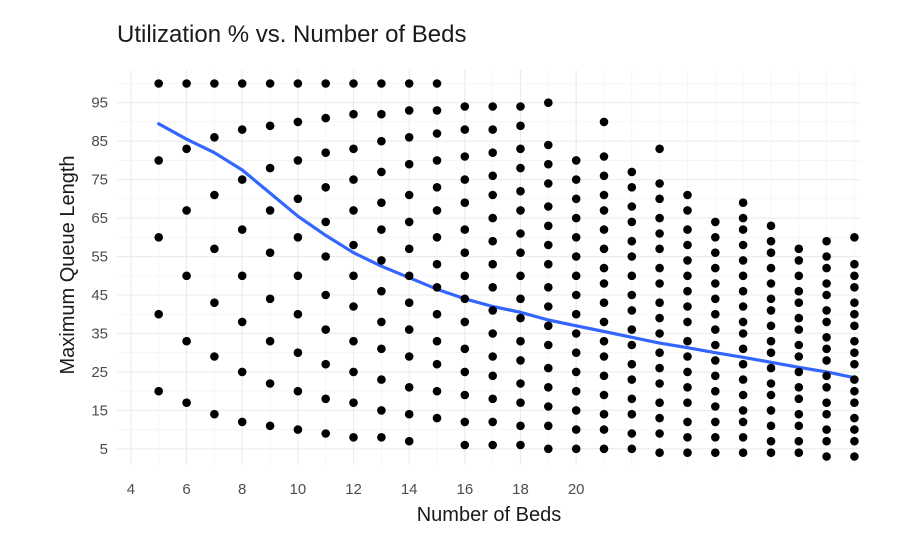 The width and height of the screenshot is (911, 550). I want to click on x-tick-label: 20, so click(576, 489).